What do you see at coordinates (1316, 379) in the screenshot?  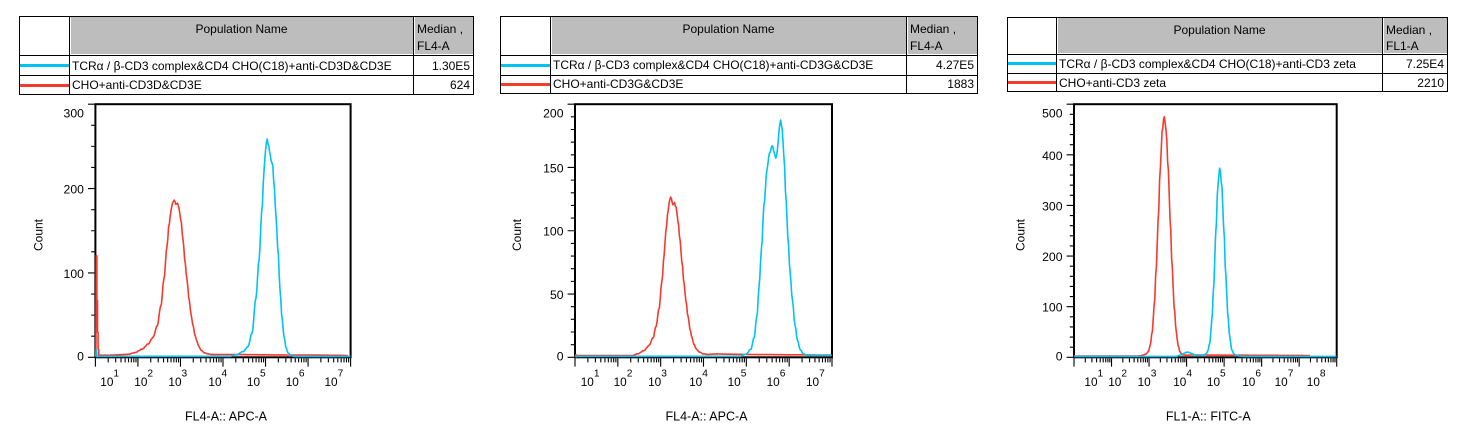 I see `svg-text: 108` at bounding box center [1316, 379].